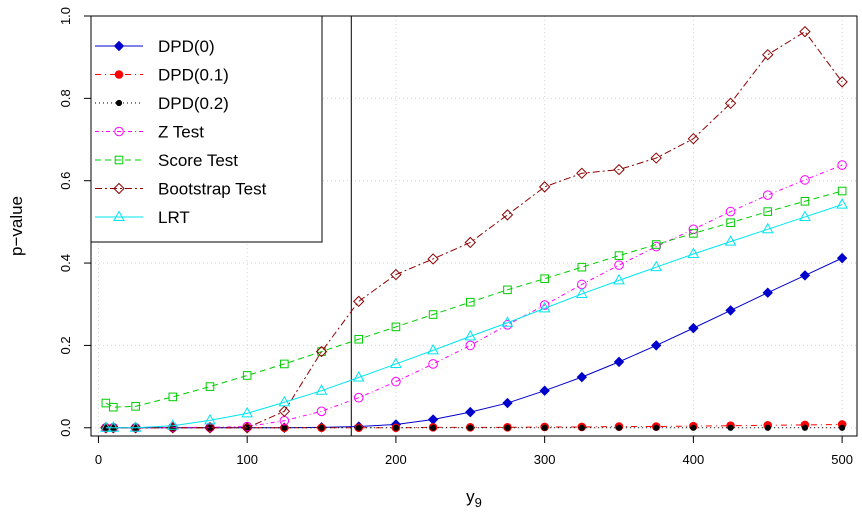 The image size is (862, 518). What do you see at coordinates (193, 75) in the screenshot?
I see `legend-label: DPD(0.1)` at bounding box center [193, 75].